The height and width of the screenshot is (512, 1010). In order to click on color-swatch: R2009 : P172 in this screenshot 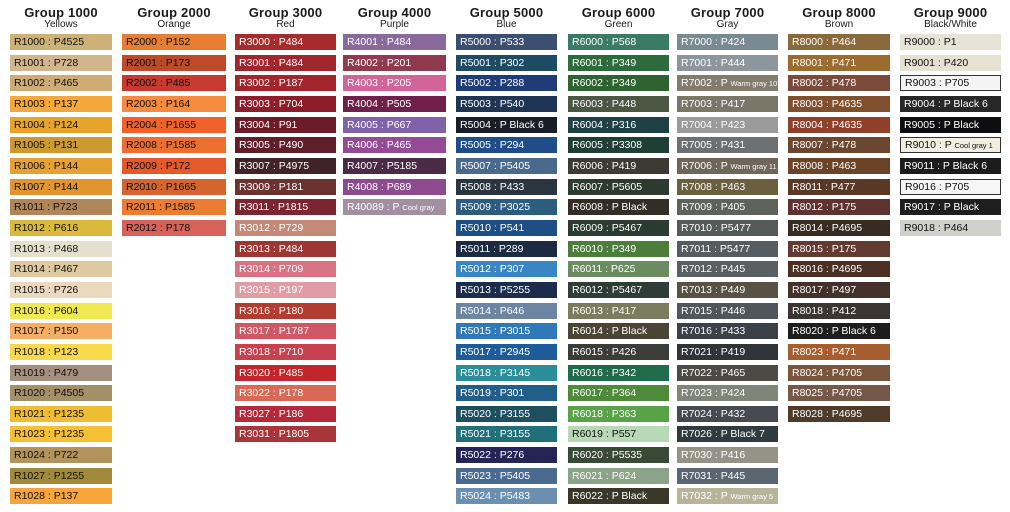, I will do `click(174, 165)`.